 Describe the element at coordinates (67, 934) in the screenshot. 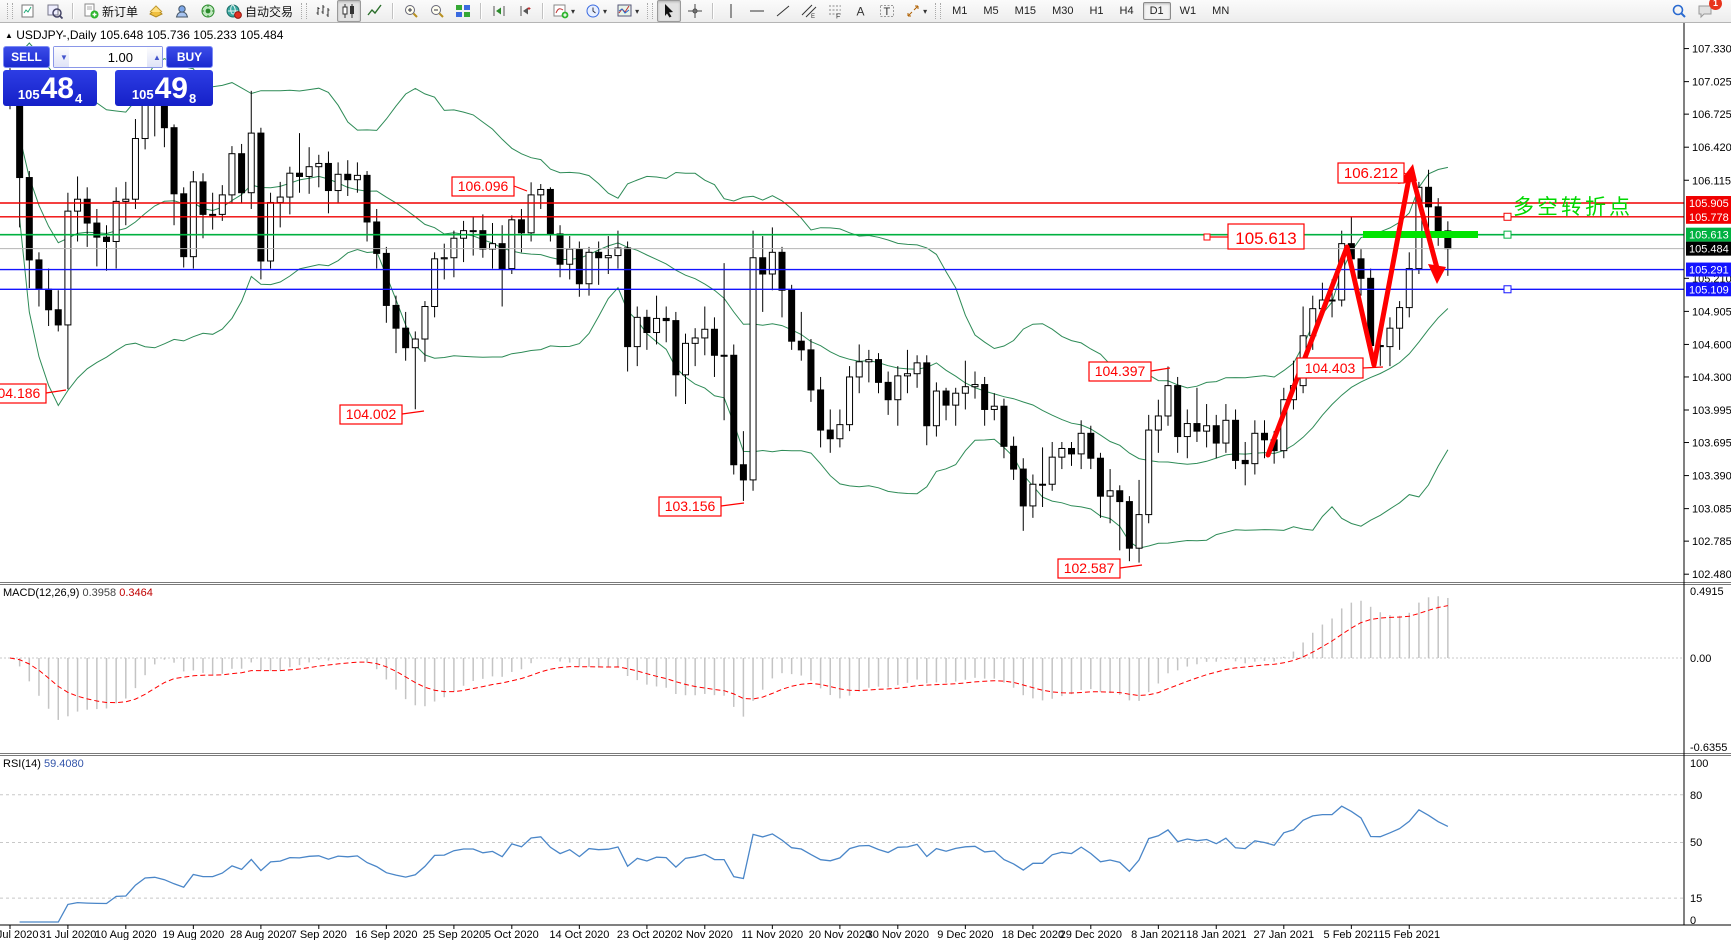

I see `date-tick-label: 31 Jul 2020` at that location.